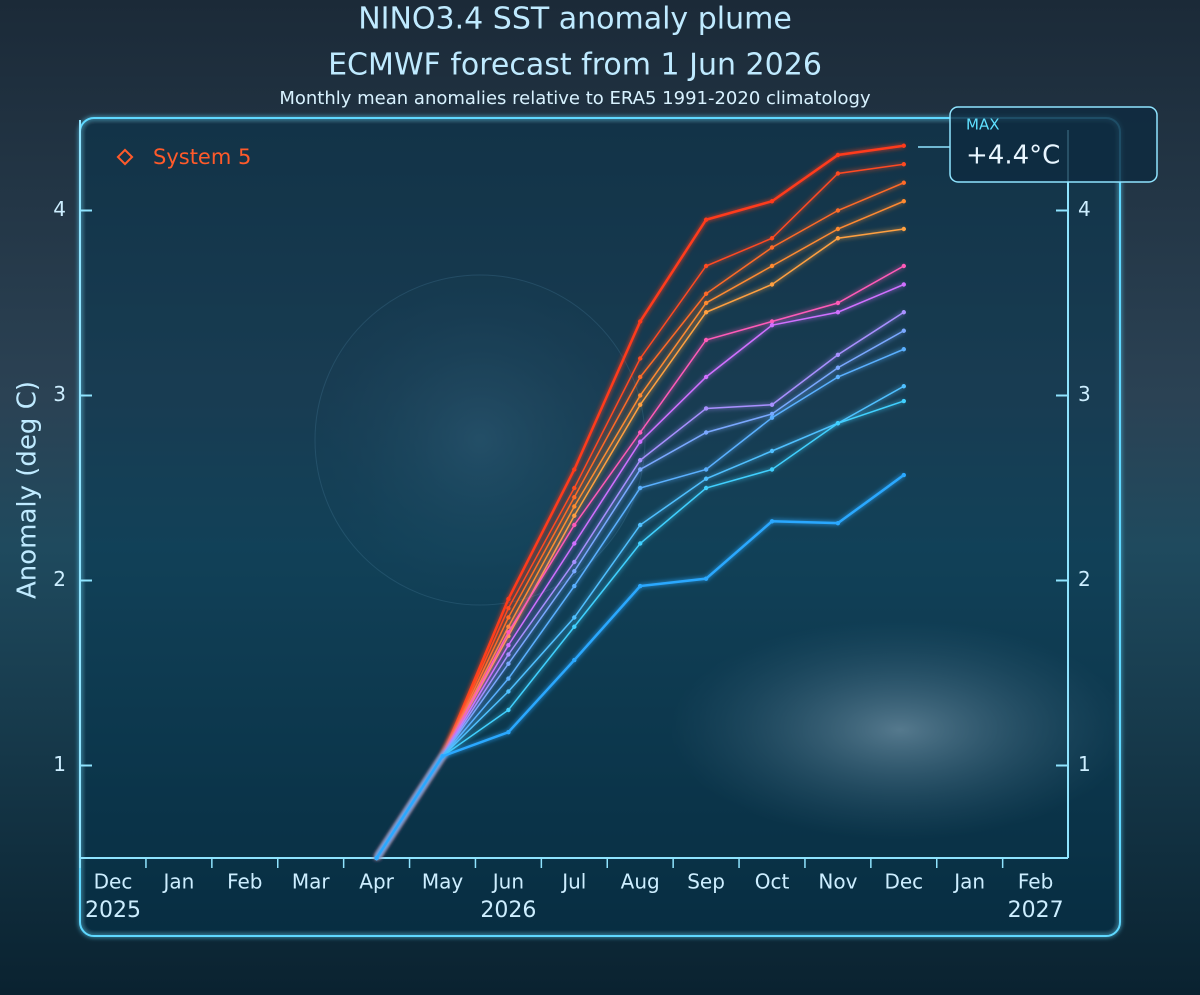  I want to click on max-callout-title: MAX, so click(982, 125).